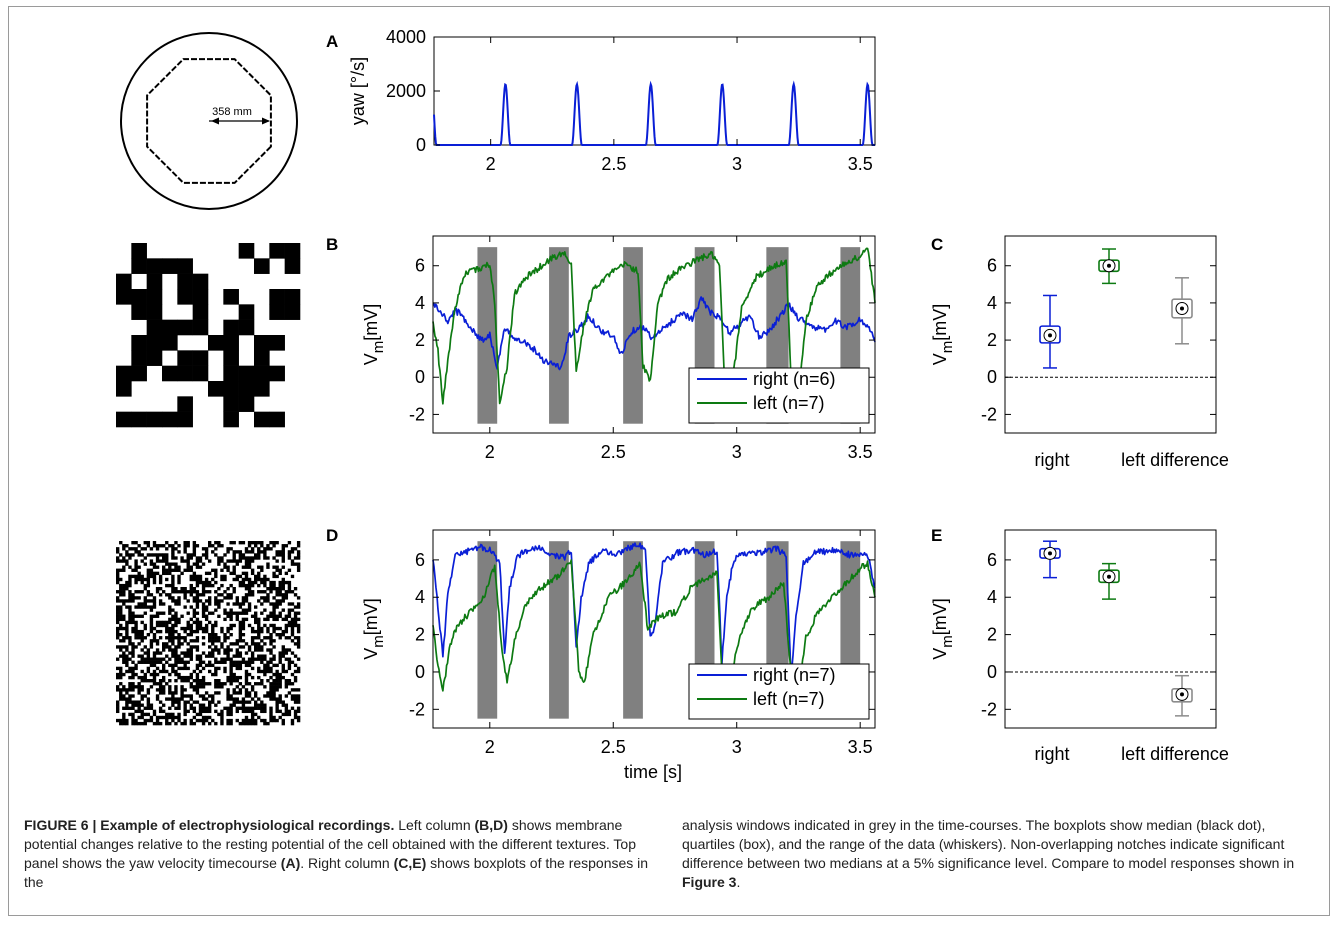 Image resolution: width=1342 pixels, height=926 pixels. What do you see at coordinates (232, 112) in the screenshot?
I see `radius-label: 358 mm` at bounding box center [232, 112].